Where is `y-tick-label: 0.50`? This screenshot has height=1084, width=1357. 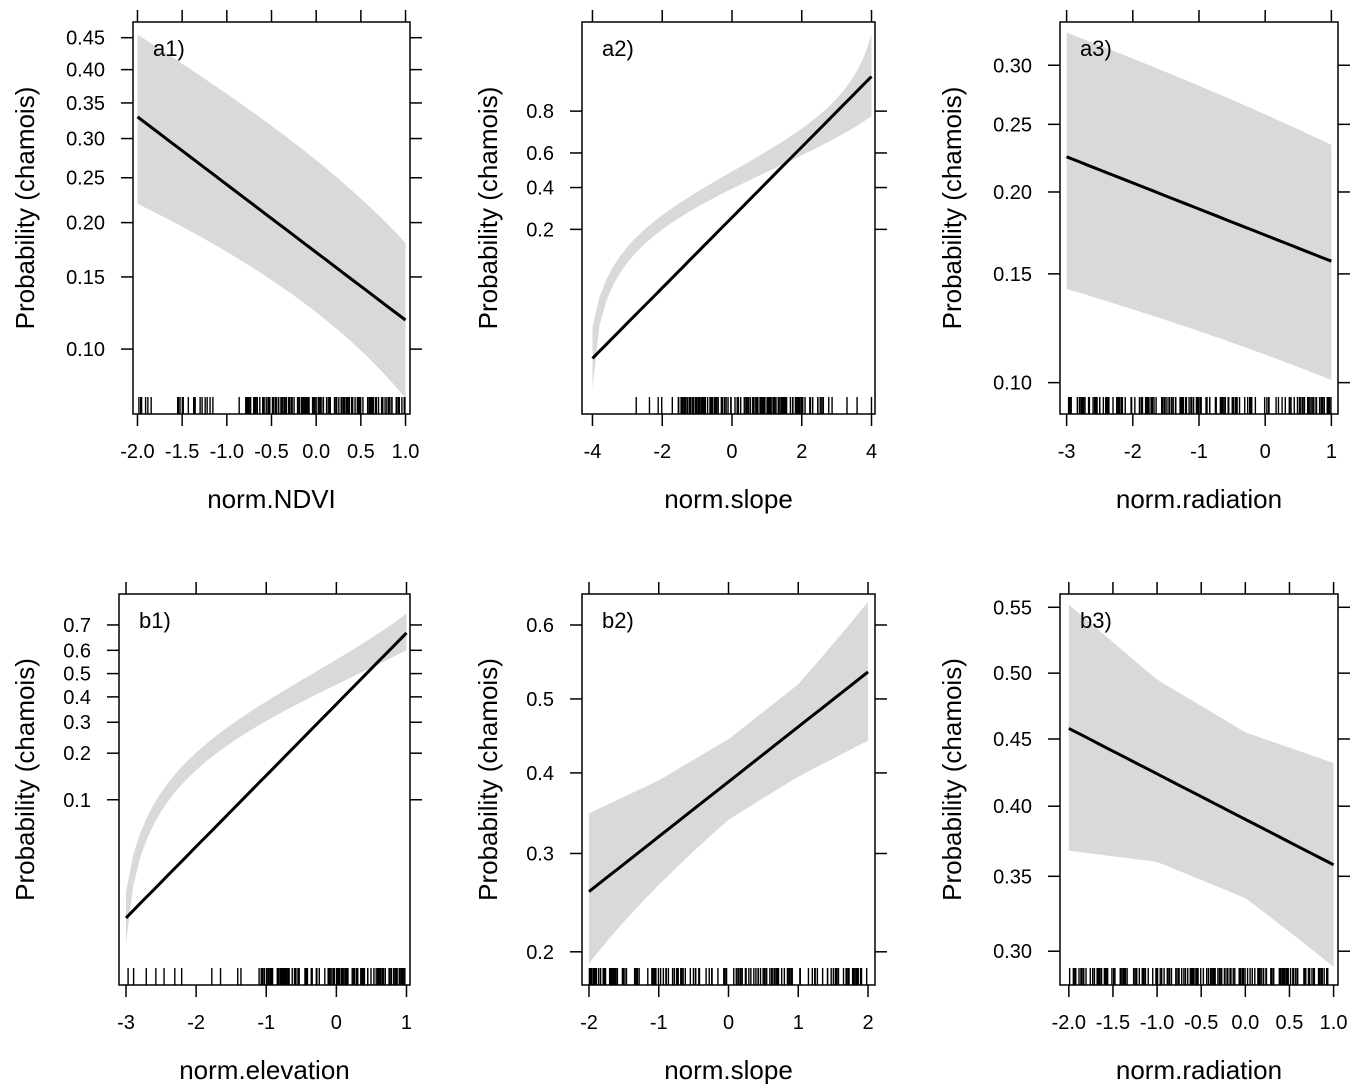 y-tick-label: 0.50 is located at coordinates (1012, 674).